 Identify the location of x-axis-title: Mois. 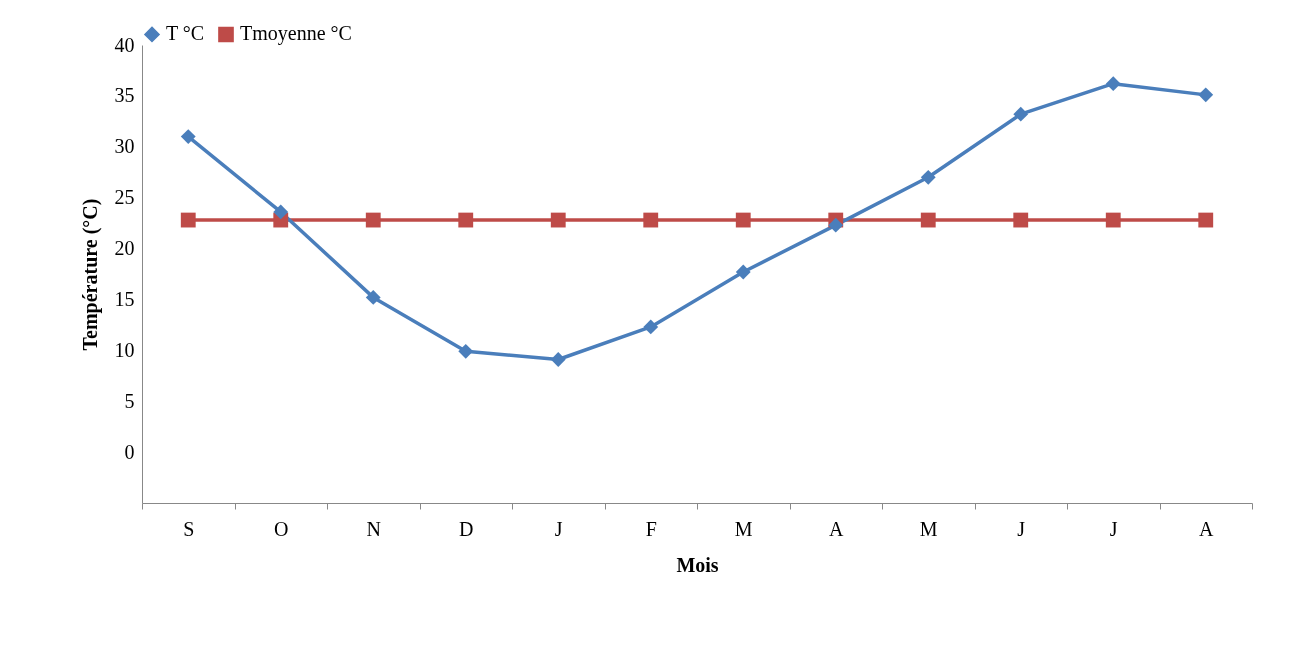
(697, 564).